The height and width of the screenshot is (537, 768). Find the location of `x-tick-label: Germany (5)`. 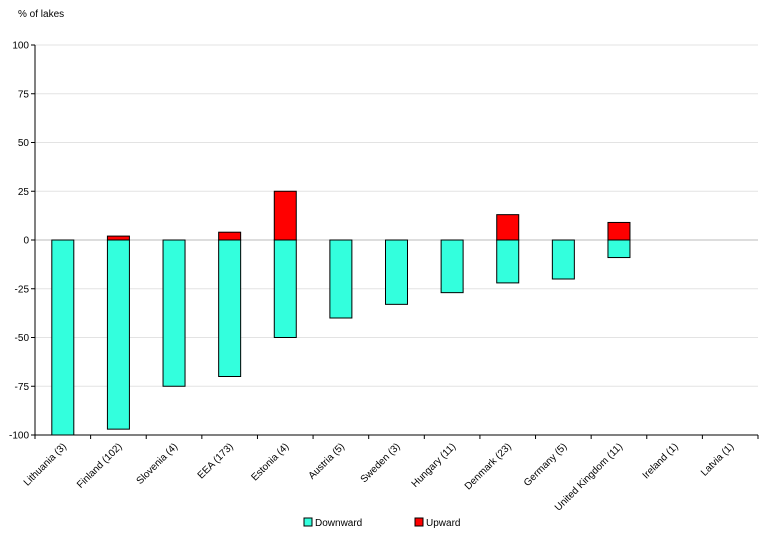

x-tick-label: Germany (5) is located at coordinates (545, 464).